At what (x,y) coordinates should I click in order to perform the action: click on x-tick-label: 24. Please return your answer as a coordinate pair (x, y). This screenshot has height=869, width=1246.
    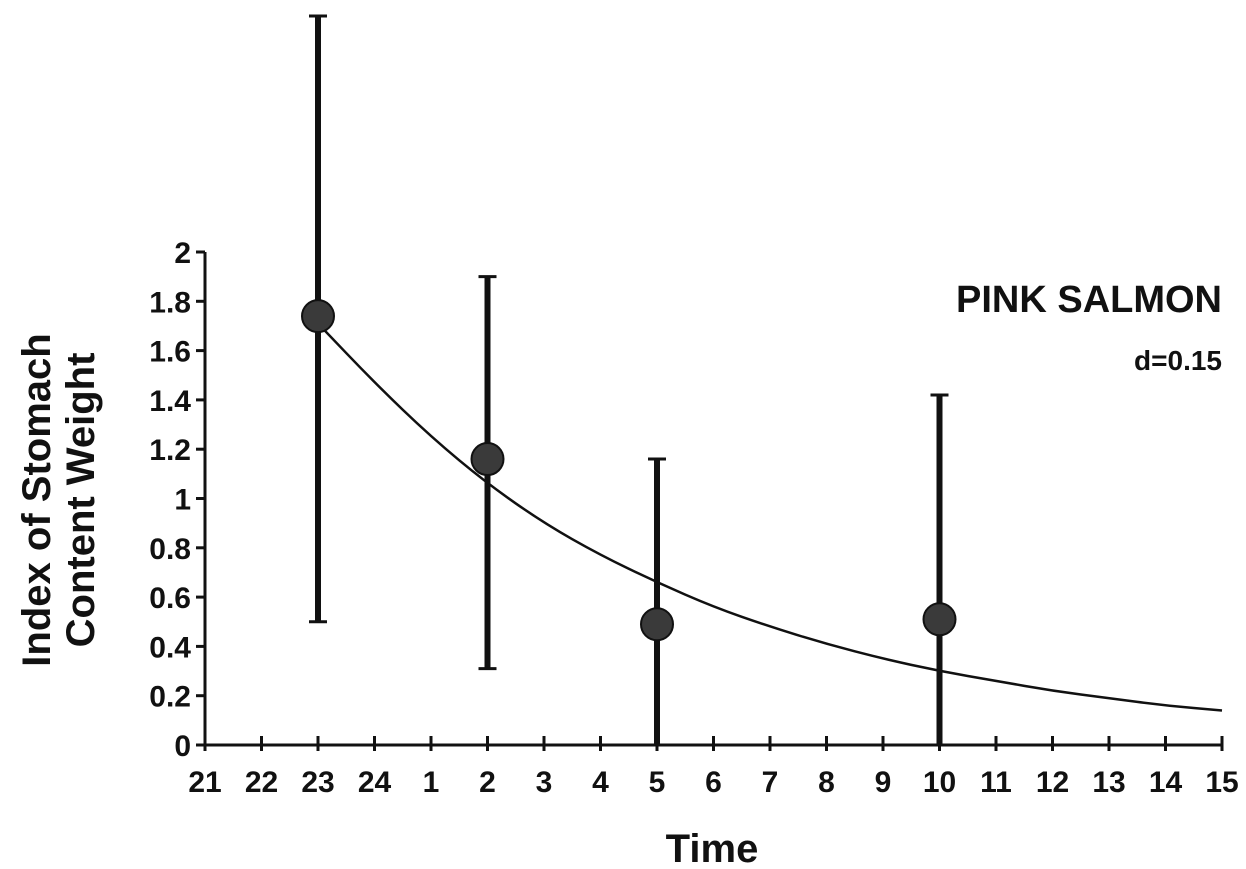
    Looking at the image, I should click on (375, 782).